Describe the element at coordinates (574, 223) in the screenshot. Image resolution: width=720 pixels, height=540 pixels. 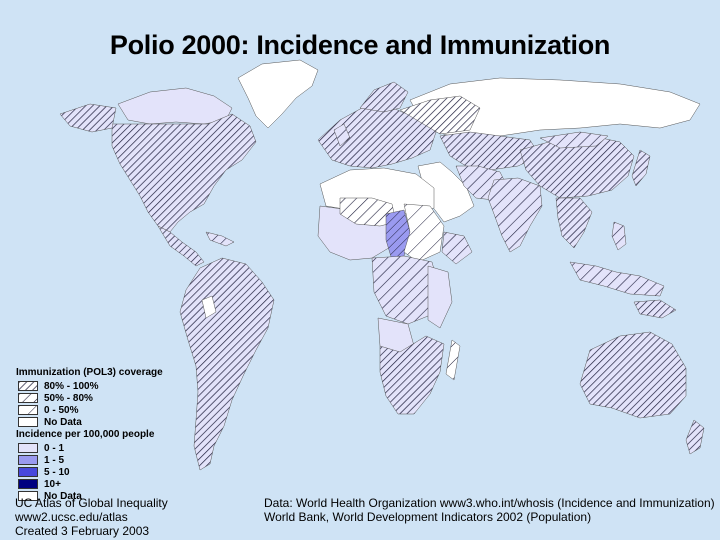
I see `southeast-asia` at that location.